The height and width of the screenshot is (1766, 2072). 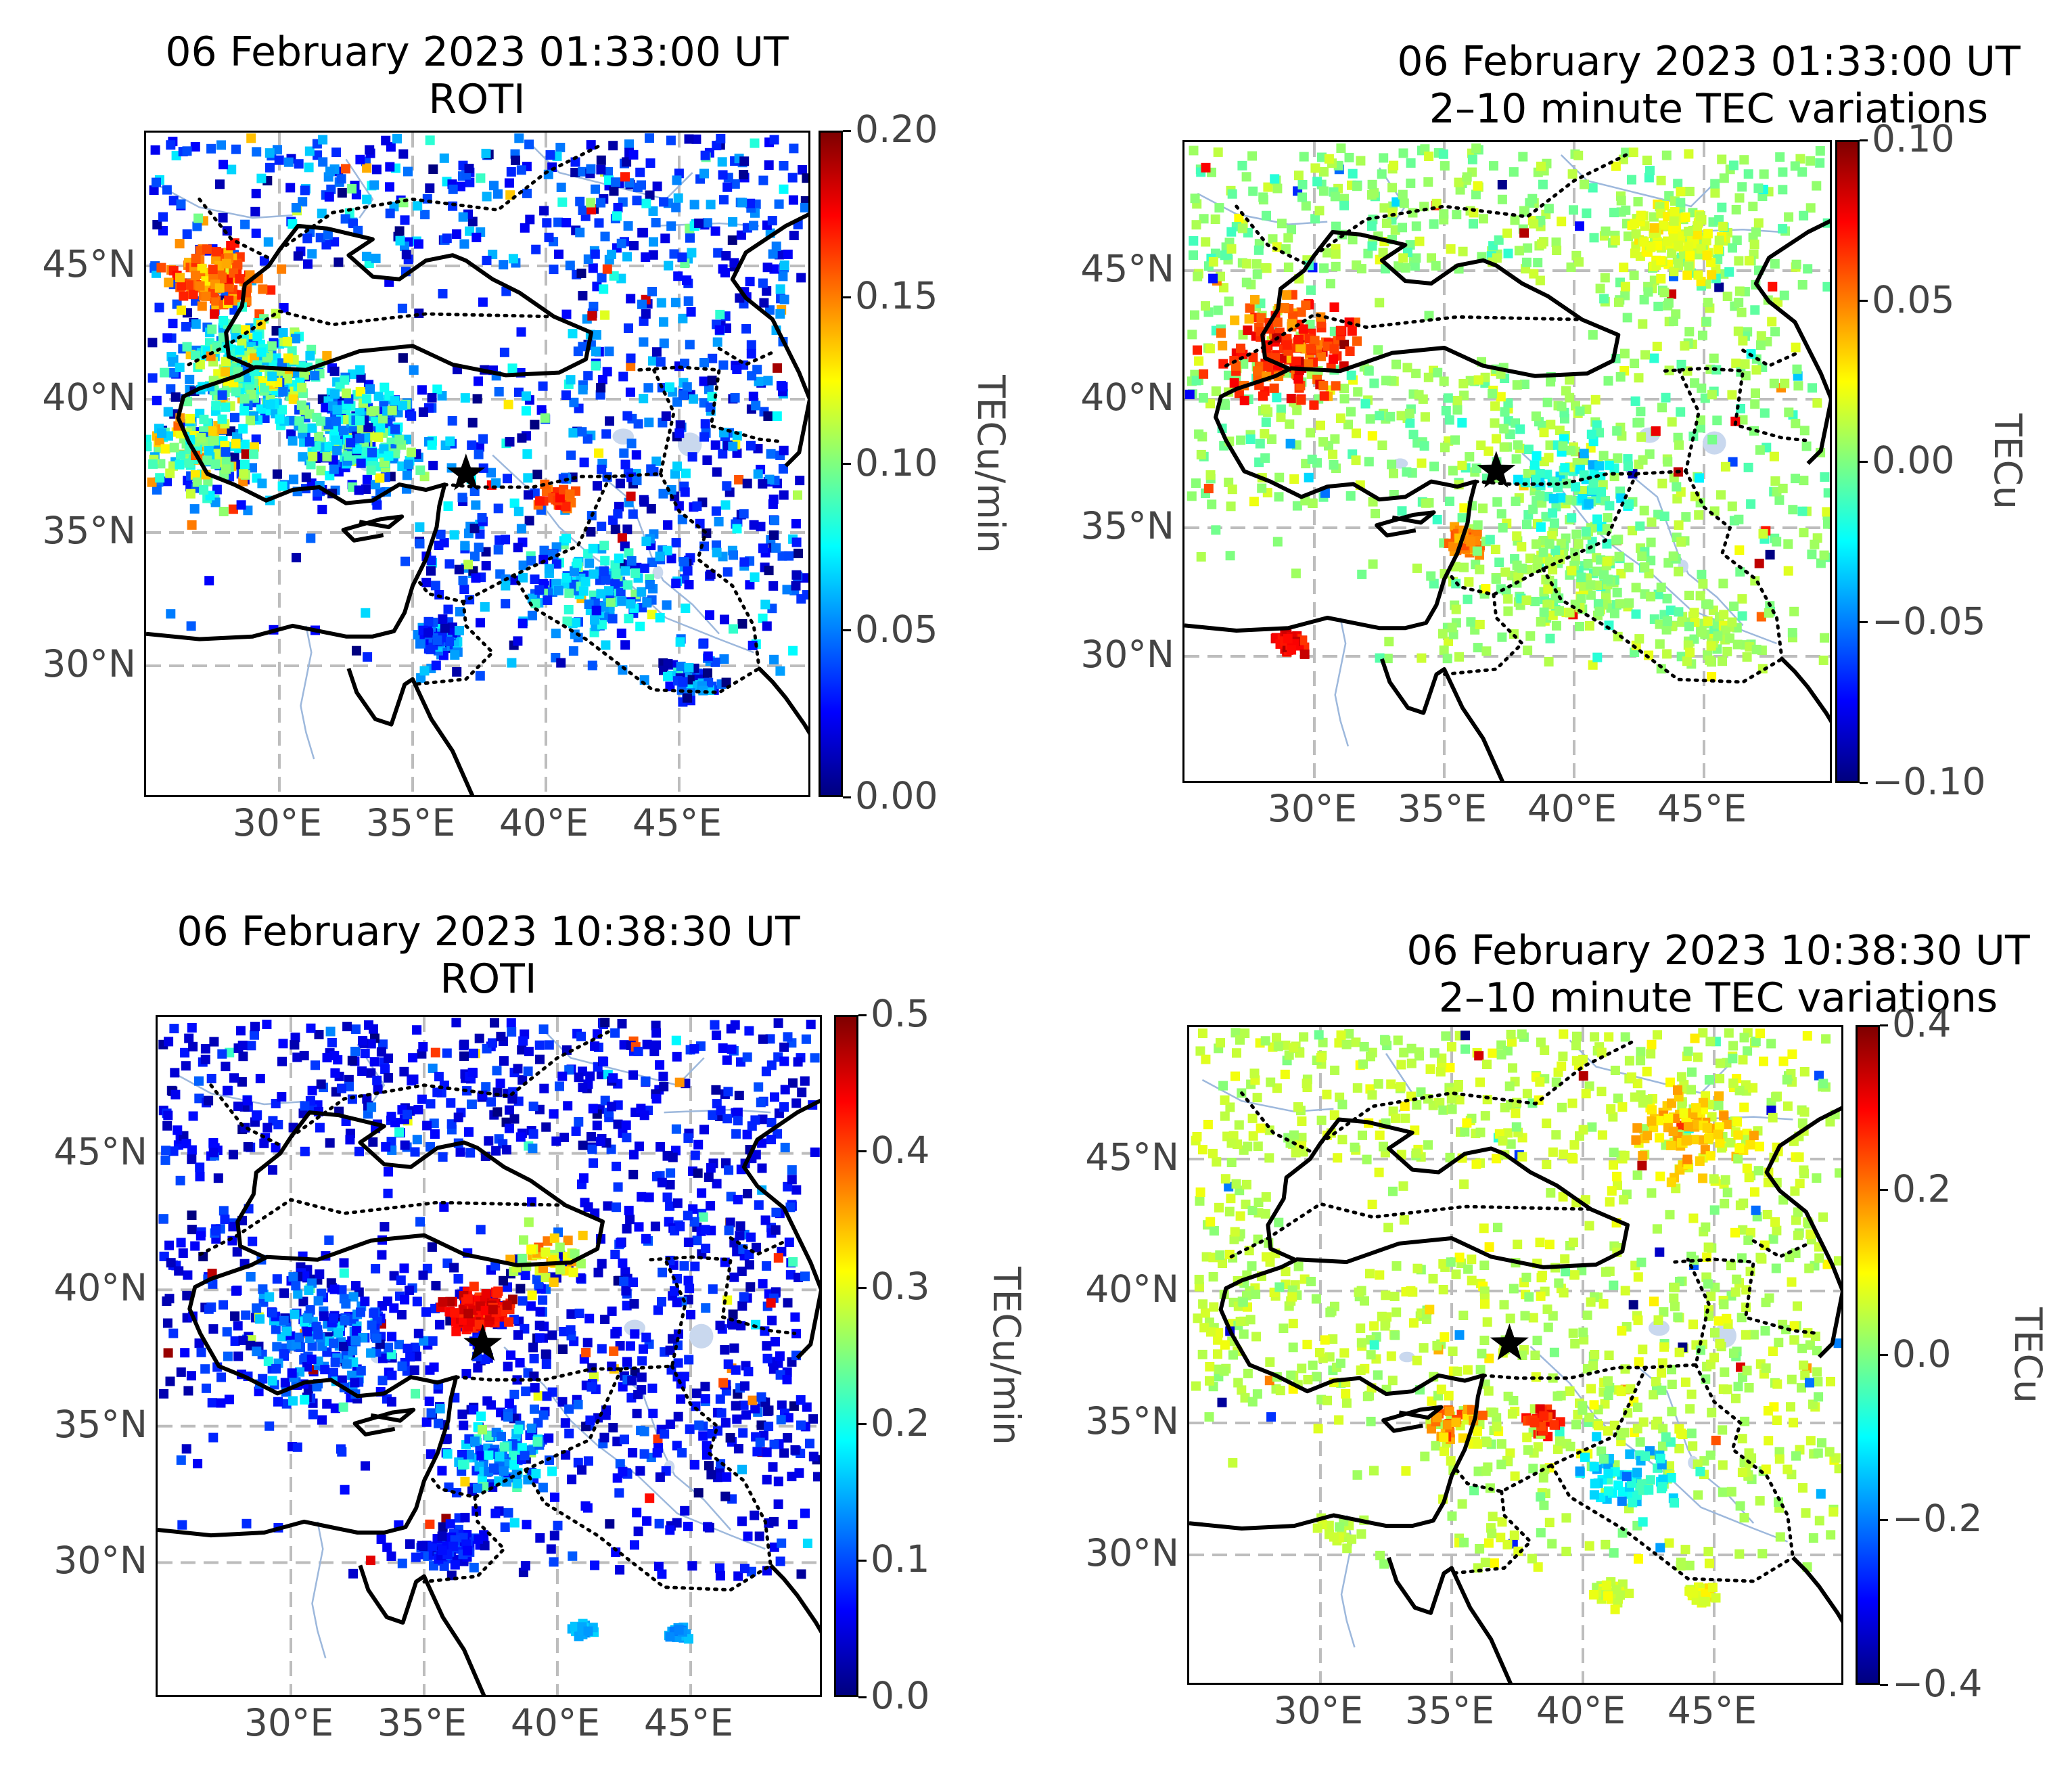 What do you see at coordinates (373, 528) in the screenshot?
I see `top-left-coastline` at bounding box center [373, 528].